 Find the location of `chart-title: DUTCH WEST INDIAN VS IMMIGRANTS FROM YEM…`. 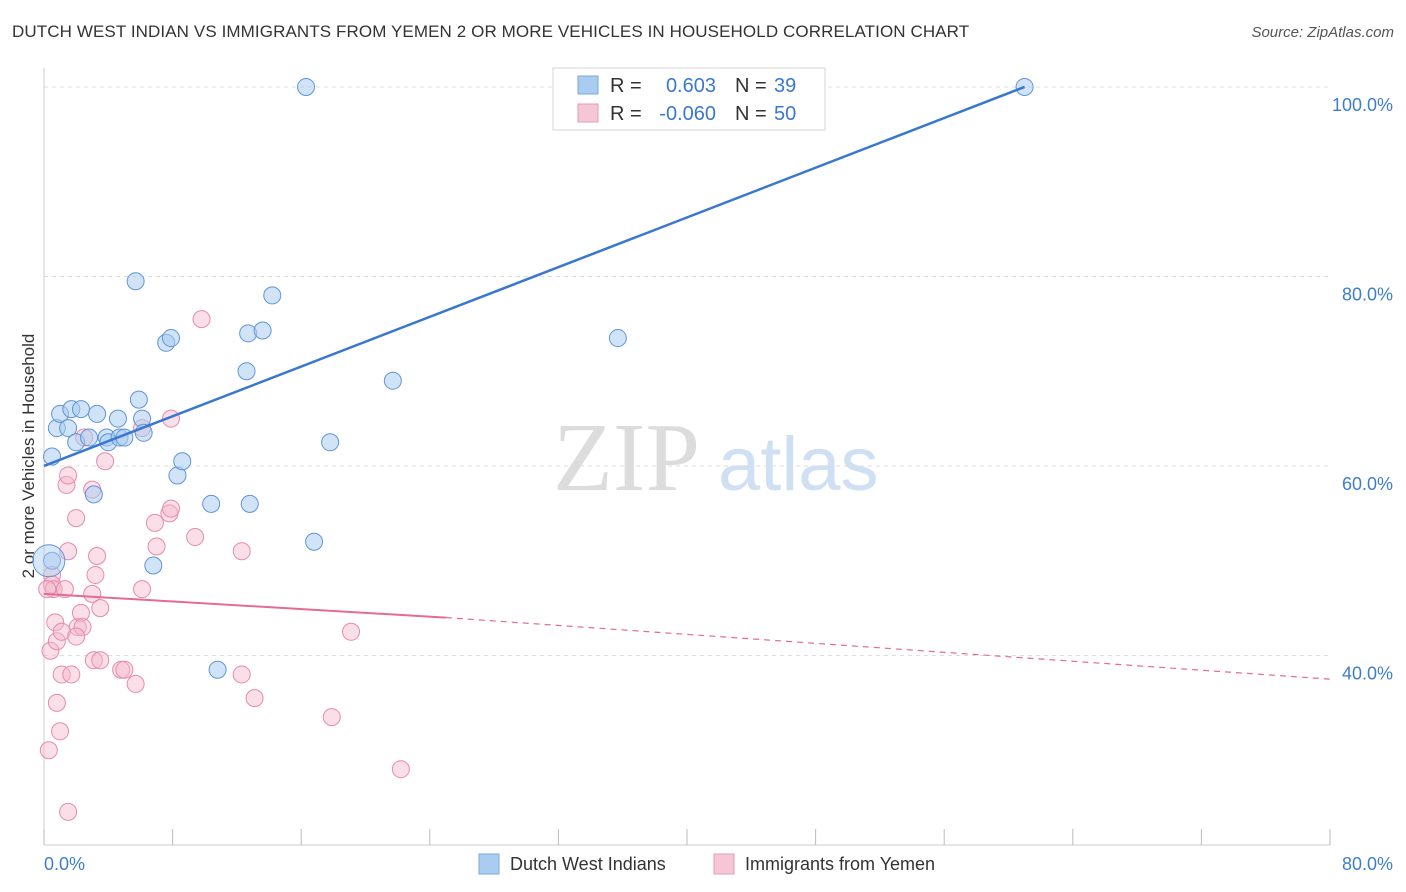

chart-title: DUTCH WEST INDIAN VS IMMIGRANTS FROM YEM… is located at coordinates (491, 31).